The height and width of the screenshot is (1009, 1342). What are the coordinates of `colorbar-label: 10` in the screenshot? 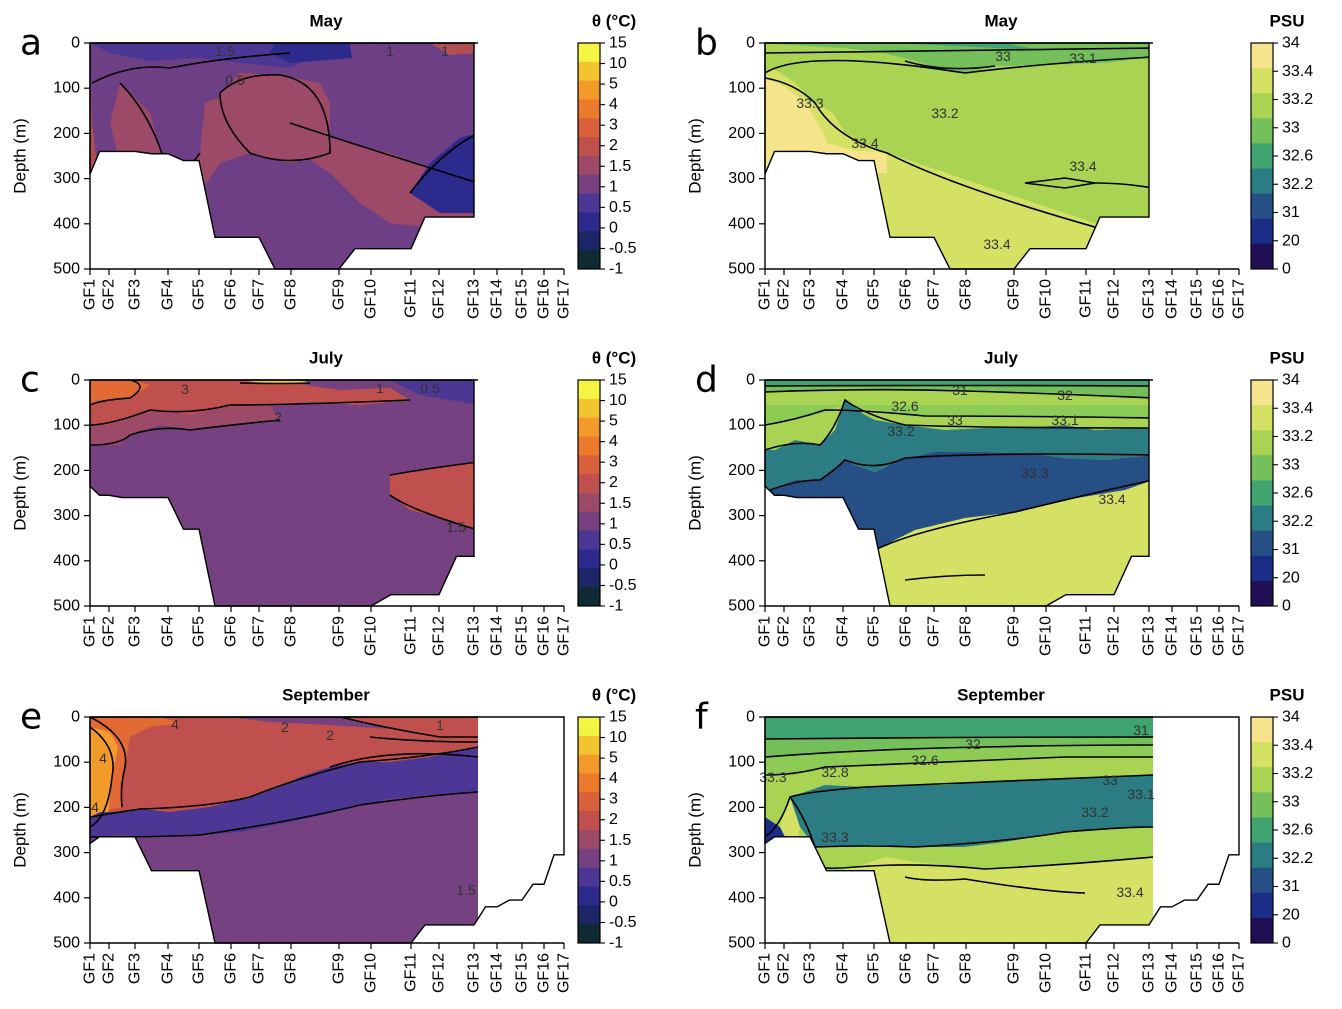 It's located at (618, 400).